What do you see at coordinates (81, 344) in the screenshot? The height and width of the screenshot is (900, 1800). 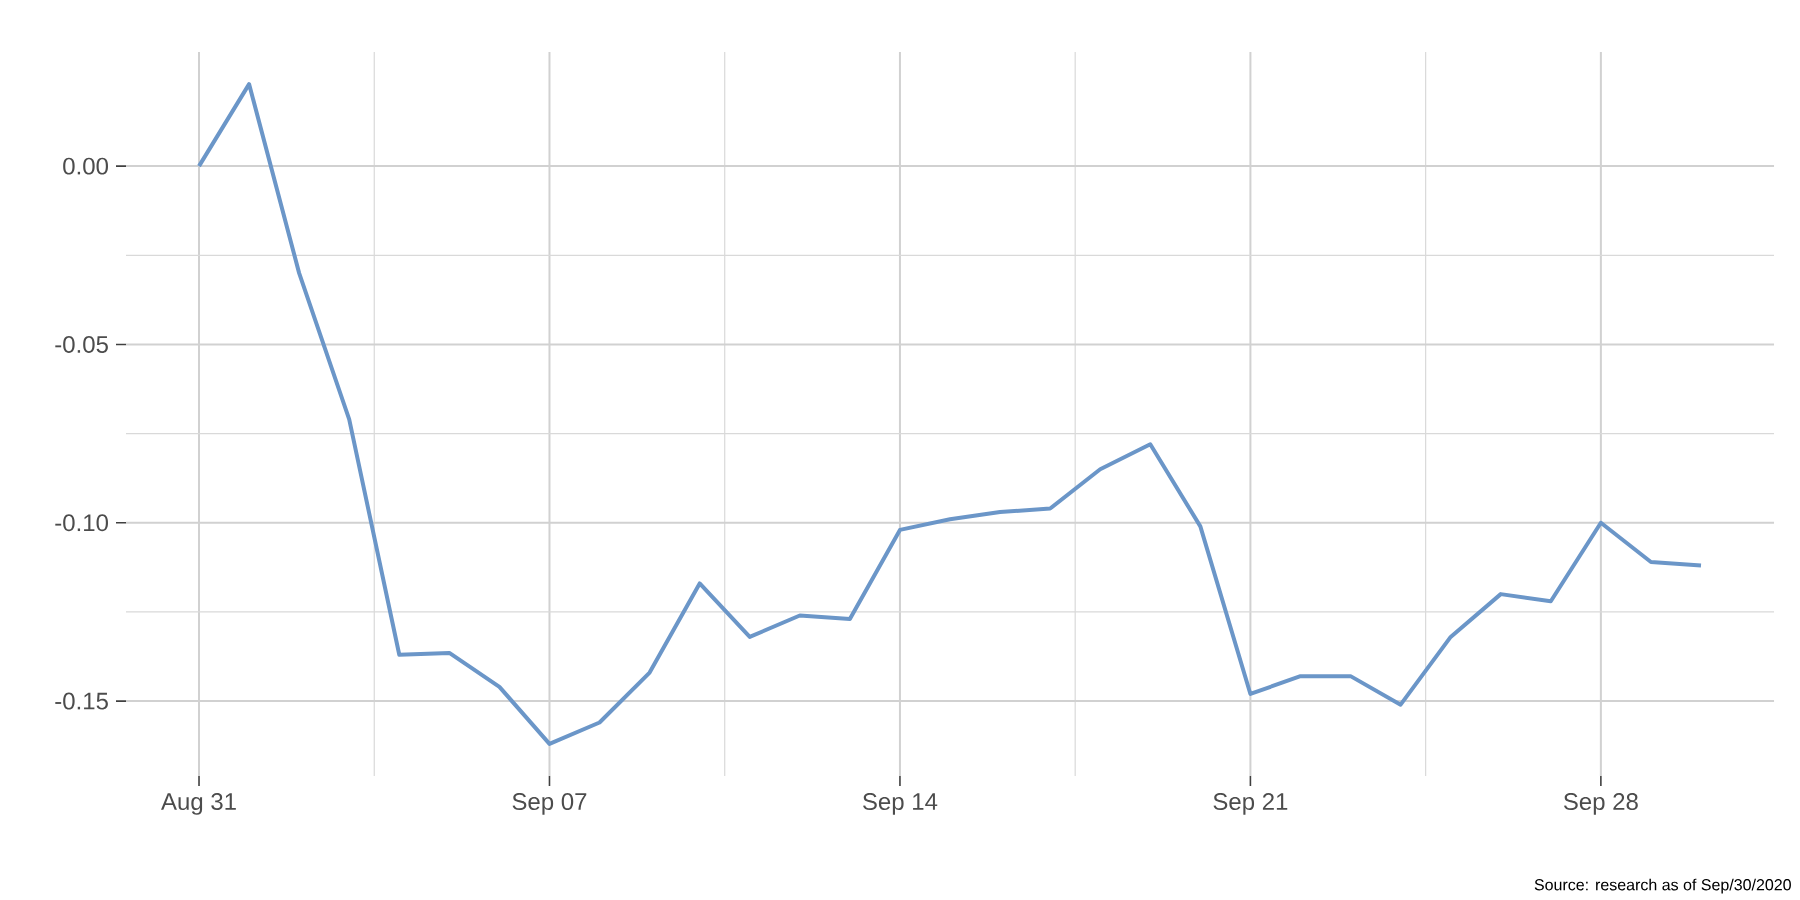 I see `y-tick-label: -0.05` at bounding box center [81, 344].